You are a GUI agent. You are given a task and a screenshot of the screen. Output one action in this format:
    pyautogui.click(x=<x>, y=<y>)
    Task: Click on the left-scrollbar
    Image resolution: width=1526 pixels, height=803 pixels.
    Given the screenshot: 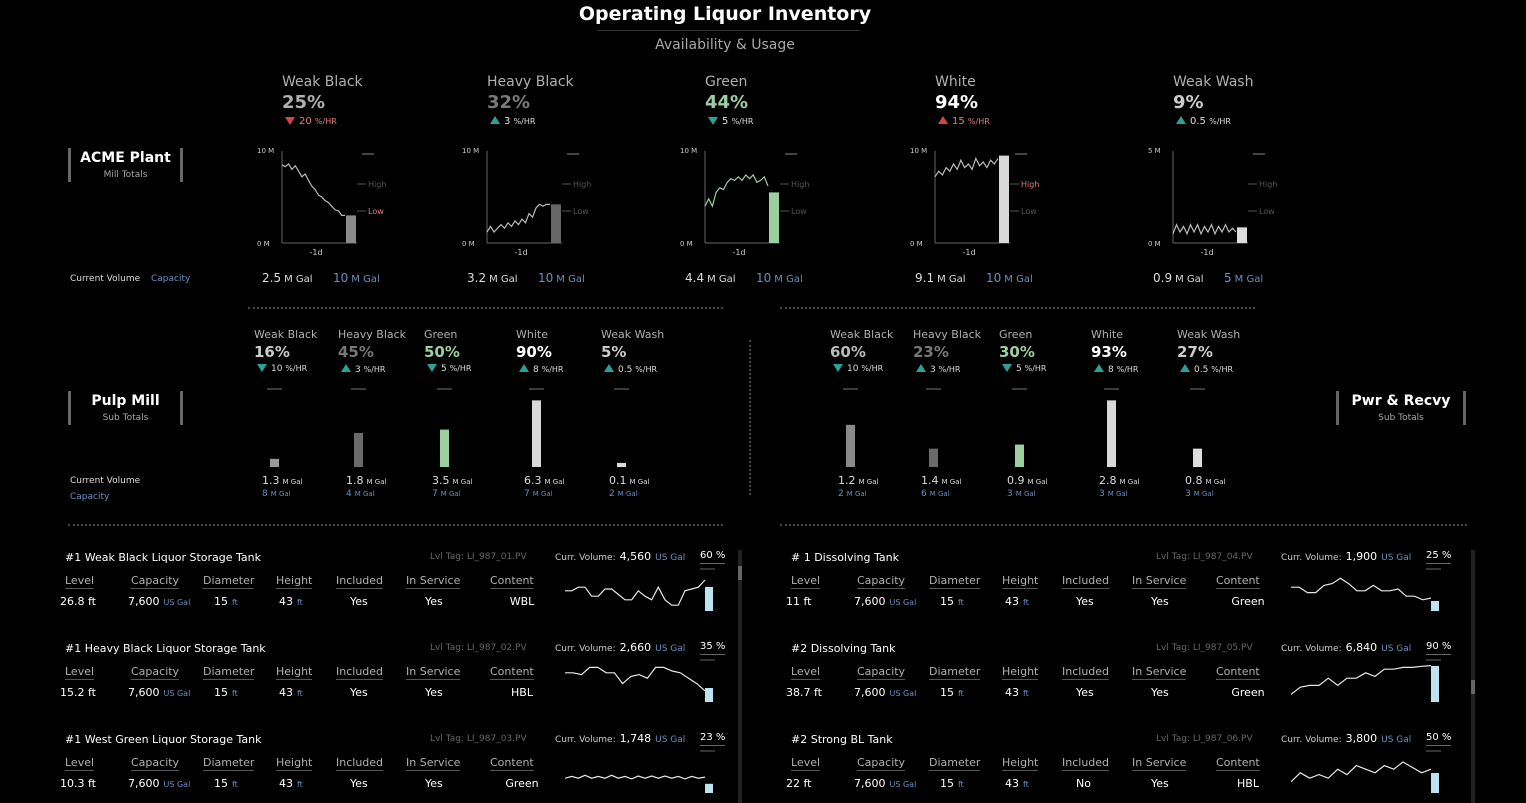 What is the action you would take?
    pyautogui.click(x=740, y=676)
    